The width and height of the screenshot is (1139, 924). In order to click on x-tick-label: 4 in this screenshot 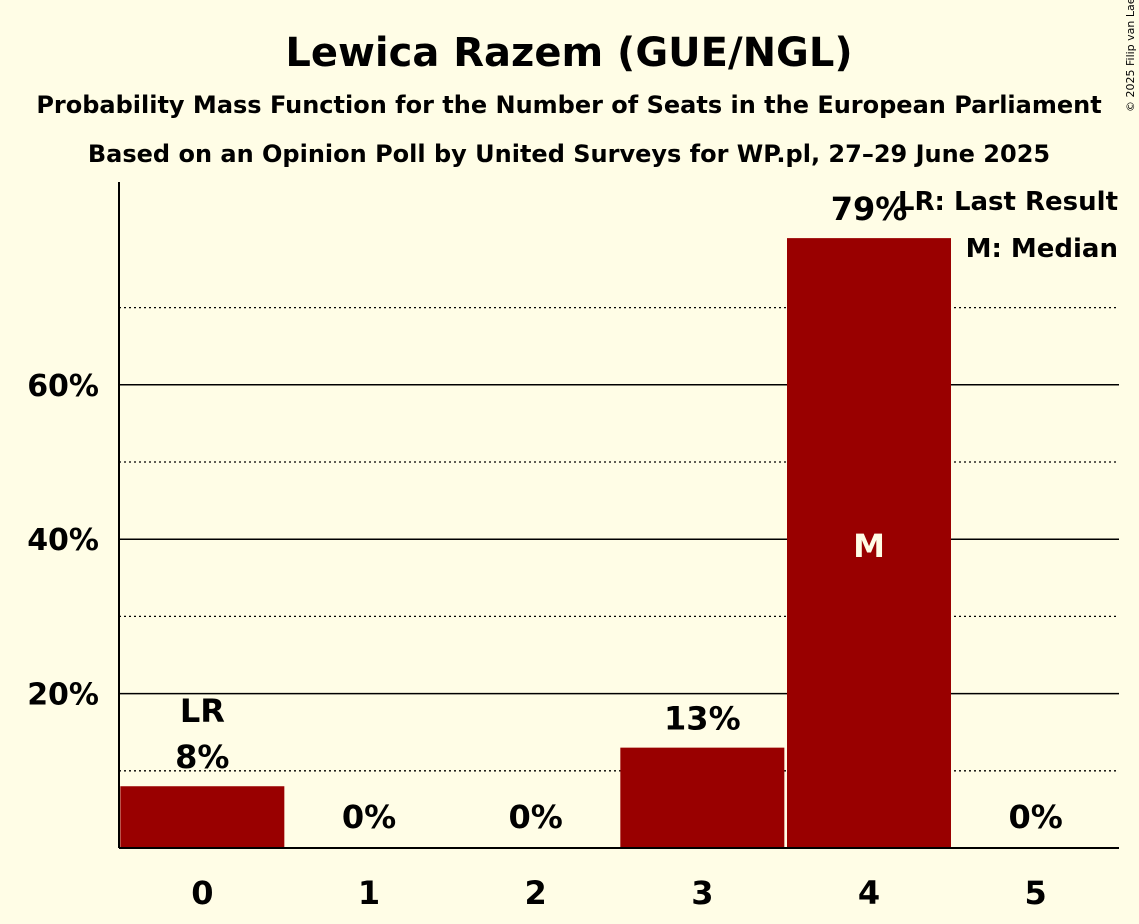, I will do `click(869, 893)`.